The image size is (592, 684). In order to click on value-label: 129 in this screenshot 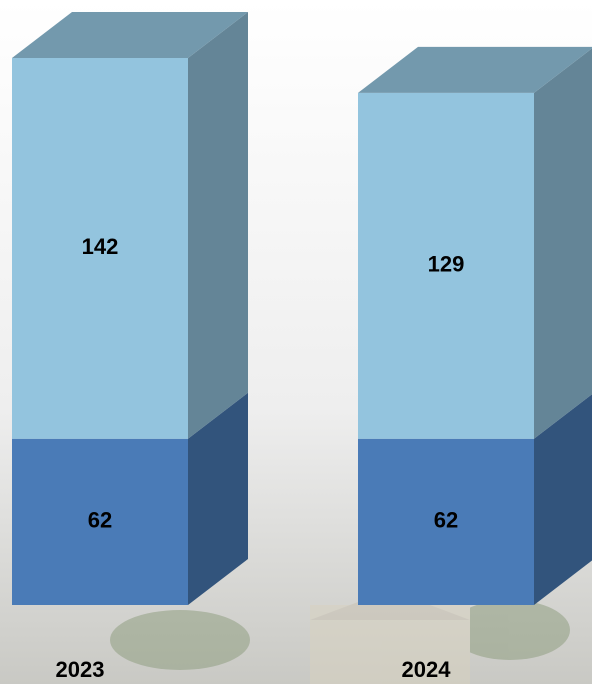, I will do `click(446, 264)`.